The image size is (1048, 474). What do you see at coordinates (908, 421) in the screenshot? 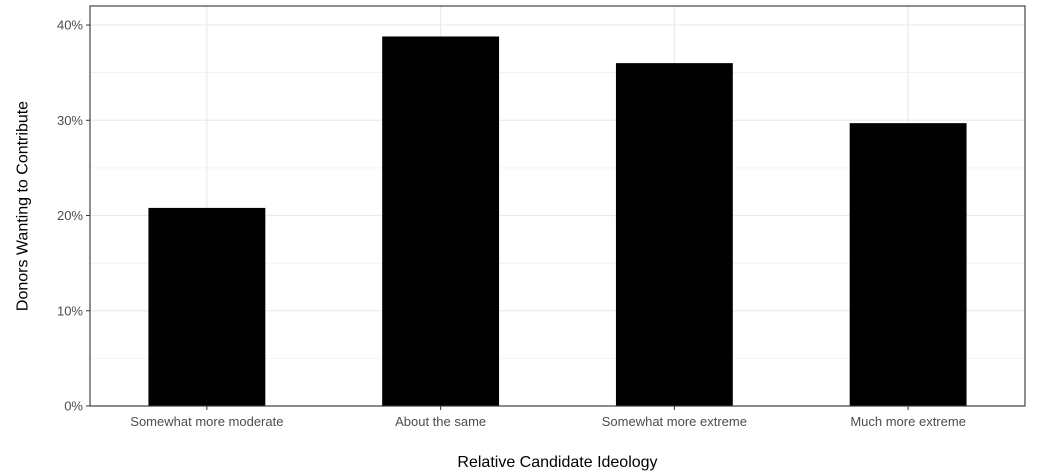
I see `x-tick-label: Much more extreme` at bounding box center [908, 421].